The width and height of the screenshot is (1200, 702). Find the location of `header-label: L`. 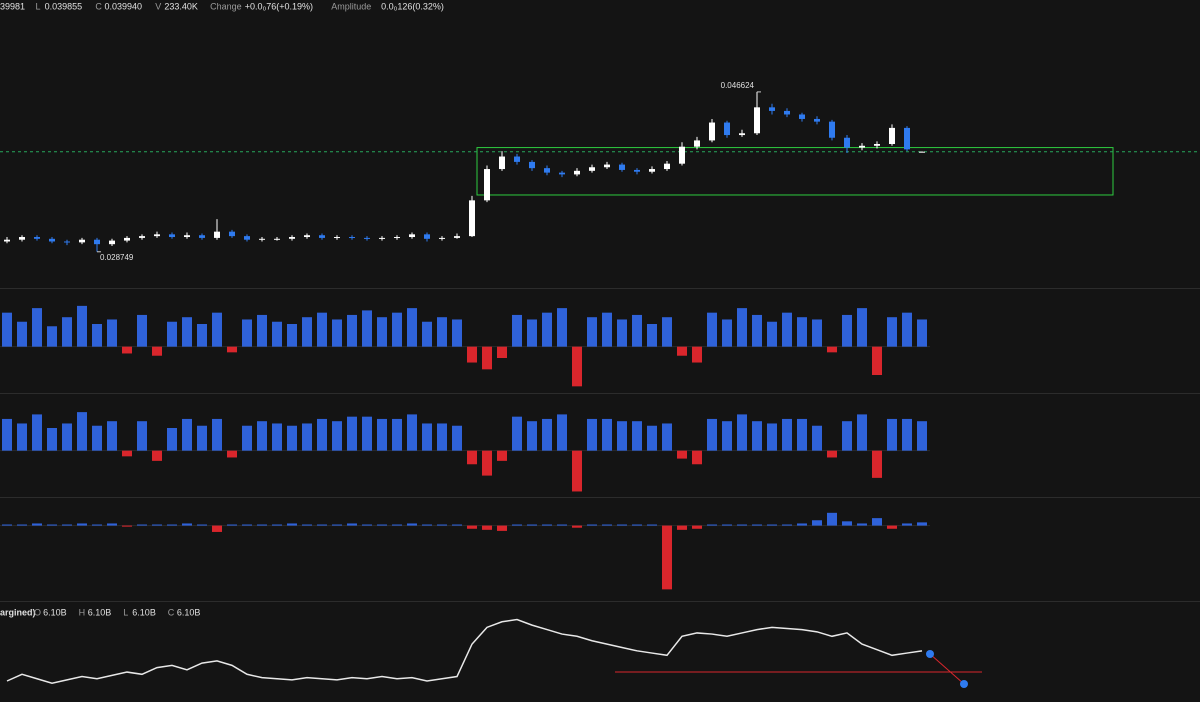

header-label: L is located at coordinates (38, 6).